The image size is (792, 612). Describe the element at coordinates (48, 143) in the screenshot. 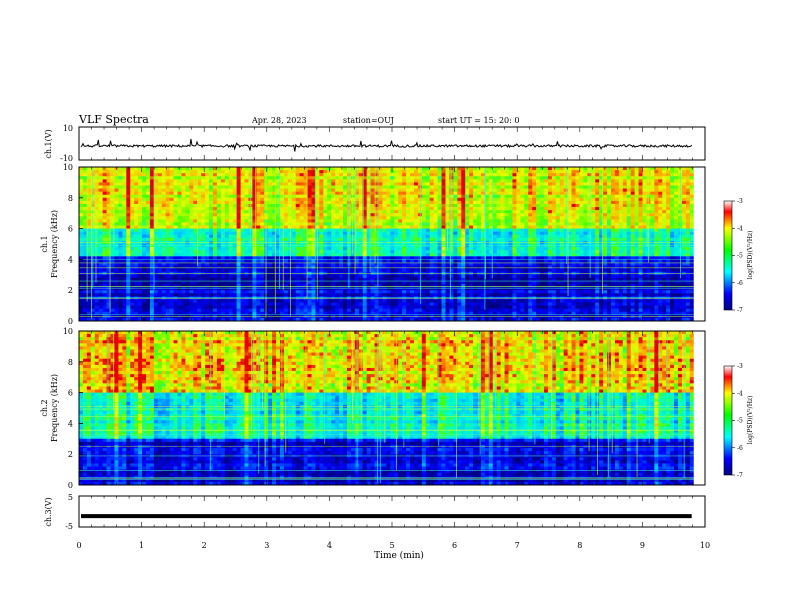

I see `ch1-wave-ylabel: ch.1(V)` at that location.